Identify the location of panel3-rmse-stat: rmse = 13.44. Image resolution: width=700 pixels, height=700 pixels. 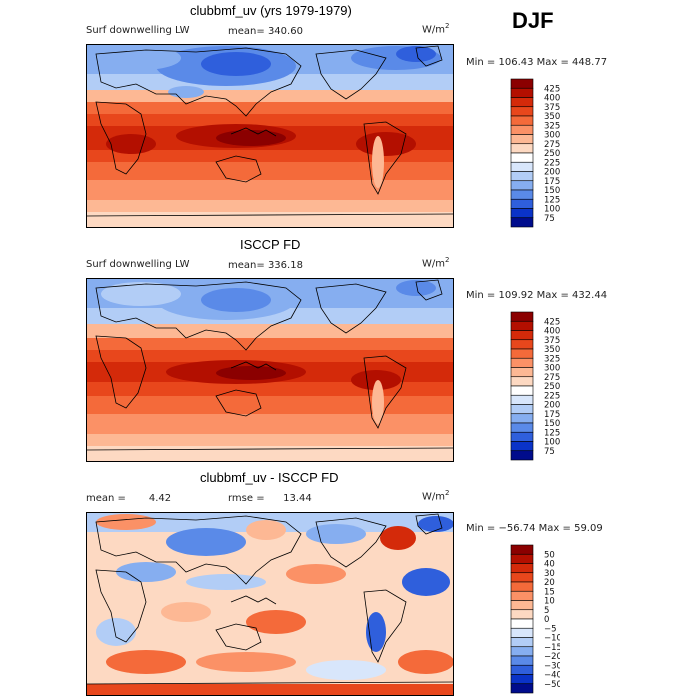
(270, 498).